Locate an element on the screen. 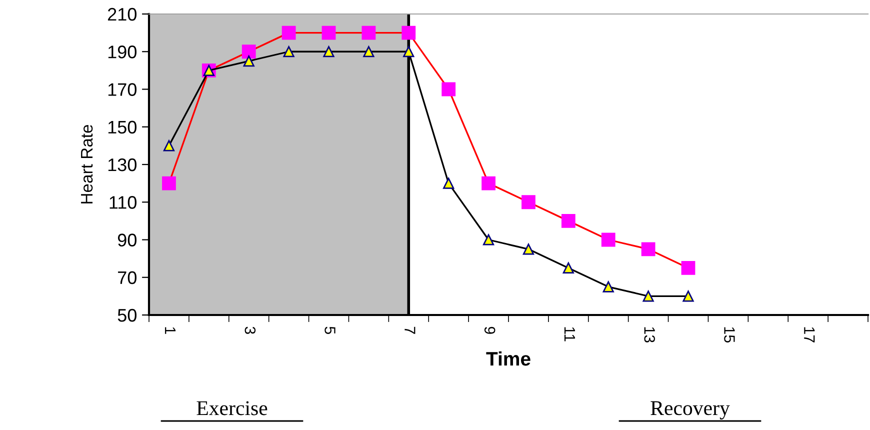 This screenshot has height=430, width=870. y-tick-label: 130 is located at coordinates (122, 165).